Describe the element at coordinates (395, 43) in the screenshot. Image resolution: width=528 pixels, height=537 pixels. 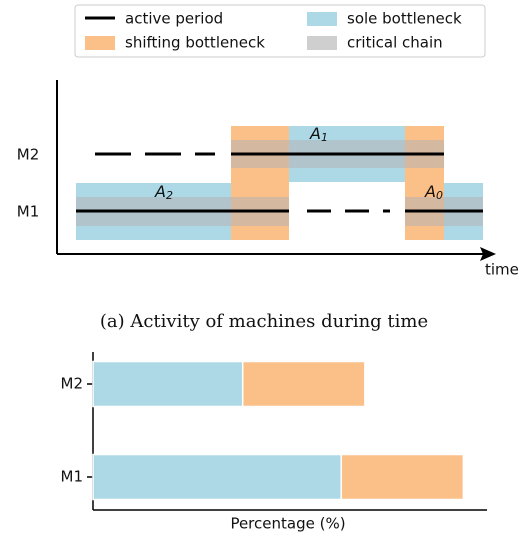
I see `legend-label: critical chain` at that location.